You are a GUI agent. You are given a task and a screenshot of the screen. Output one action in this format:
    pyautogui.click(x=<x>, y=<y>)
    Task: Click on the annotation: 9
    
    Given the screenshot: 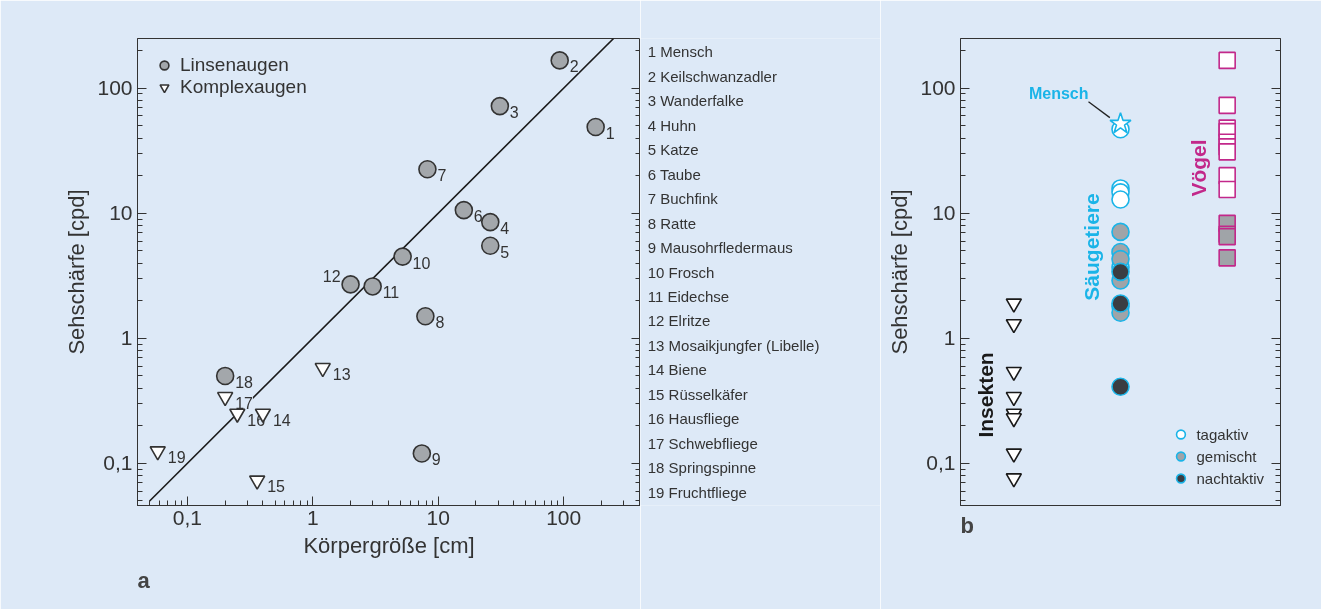 What is the action you would take?
    pyautogui.click(x=436, y=460)
    